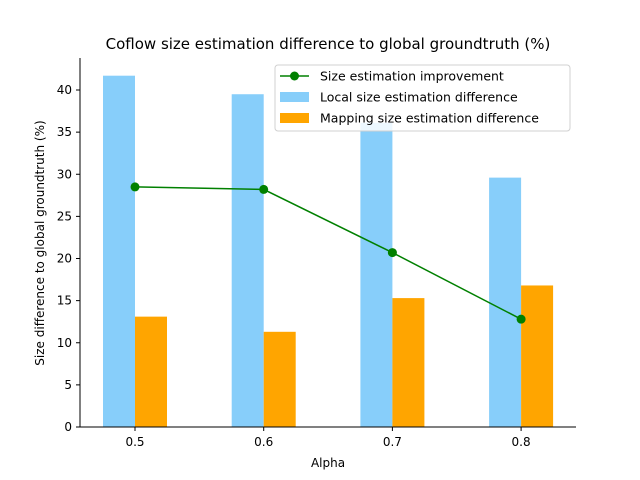 The height and width of the screenshot is (480, 640). What do you see at coordinates (64, 132) in the screenshot?
I see `y-tick-label-7: 35` at bounding box center [64, 132].